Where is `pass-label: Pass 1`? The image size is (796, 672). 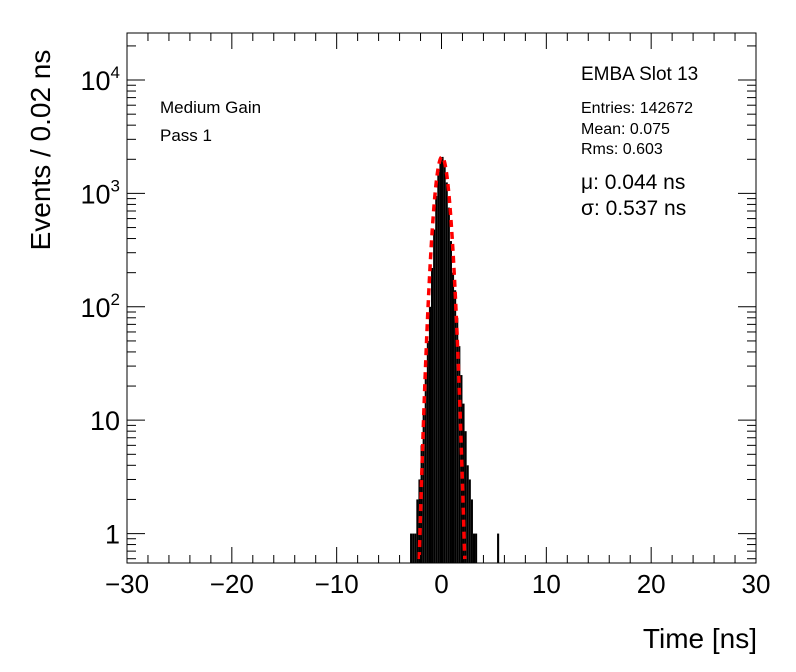
pass-label: Pass 1 is located at coordinates (186, 135).